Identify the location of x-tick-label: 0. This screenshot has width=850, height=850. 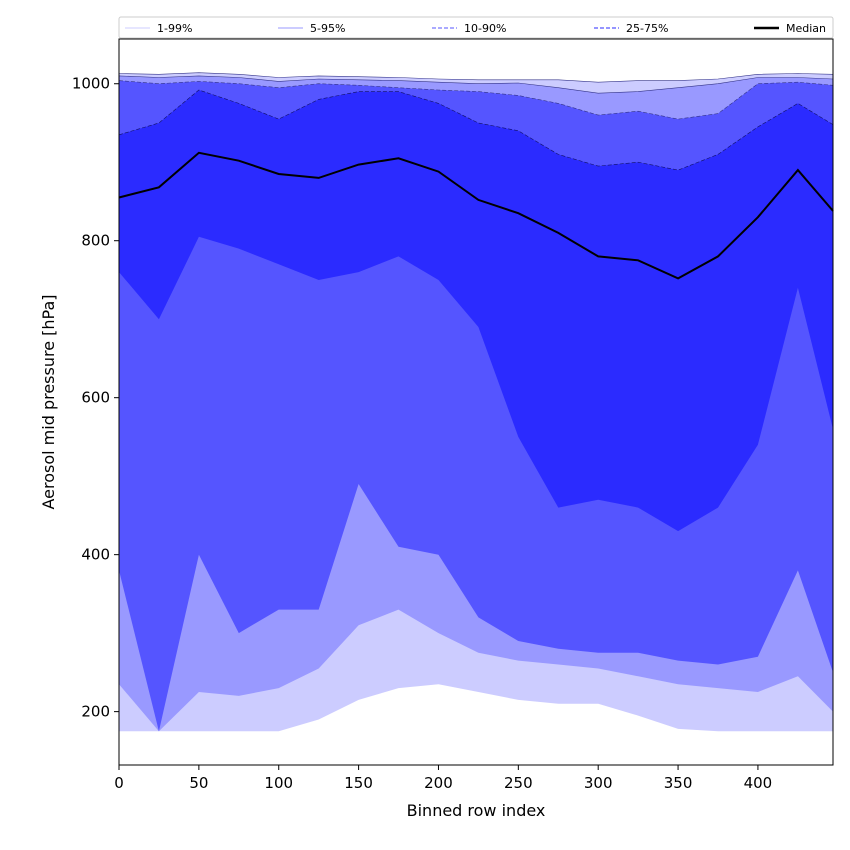
(119, 783).